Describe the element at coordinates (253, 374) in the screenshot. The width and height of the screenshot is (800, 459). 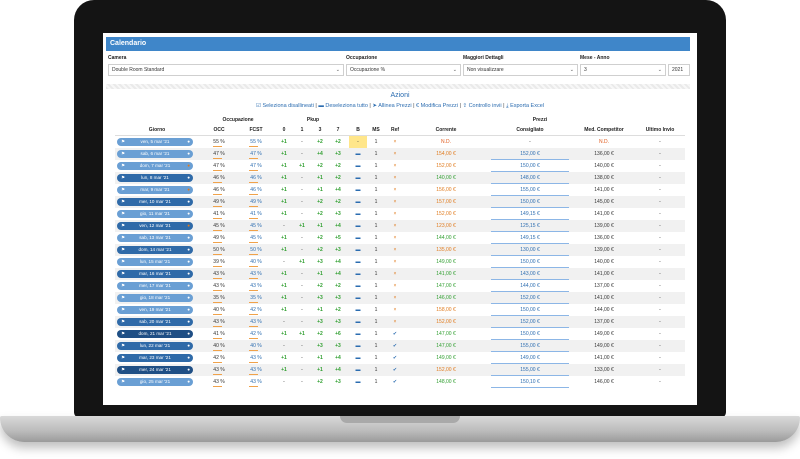
I see `fcst-bar` at that location.